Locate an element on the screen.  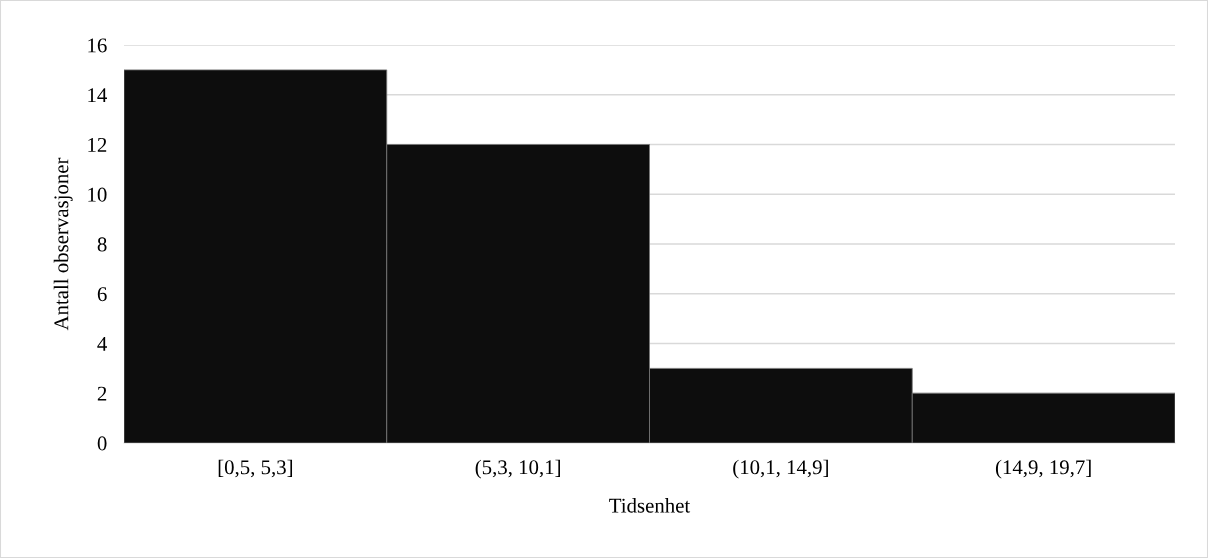
x-tick-label: (5,3, 10,1] is located at coordinates (517, 469).